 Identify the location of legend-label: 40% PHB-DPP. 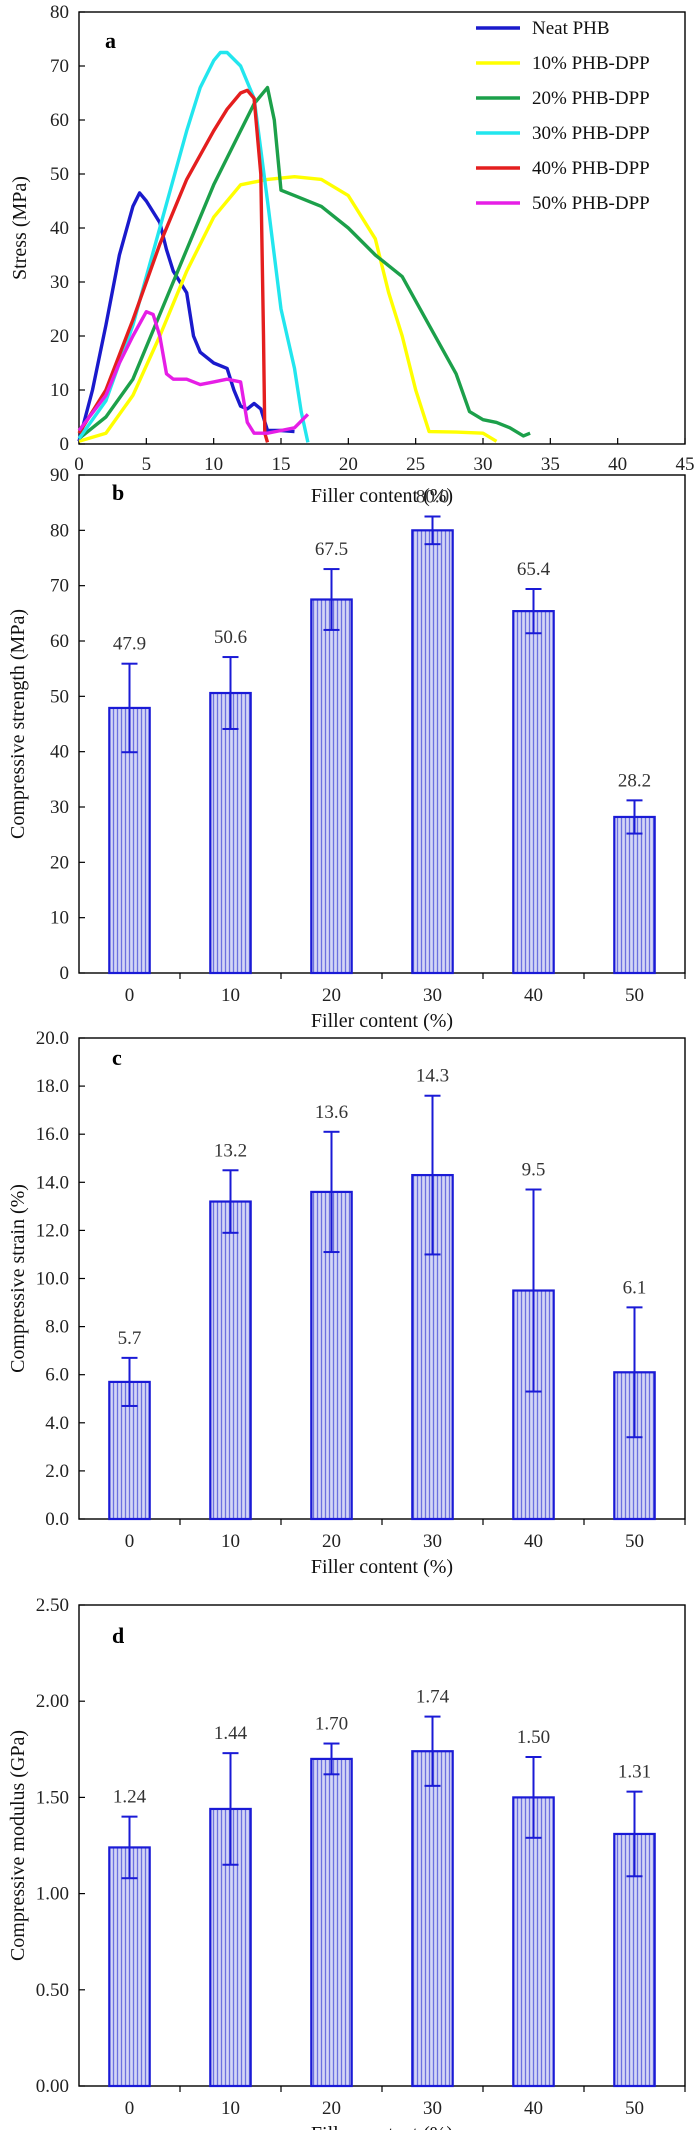
(591, 168).